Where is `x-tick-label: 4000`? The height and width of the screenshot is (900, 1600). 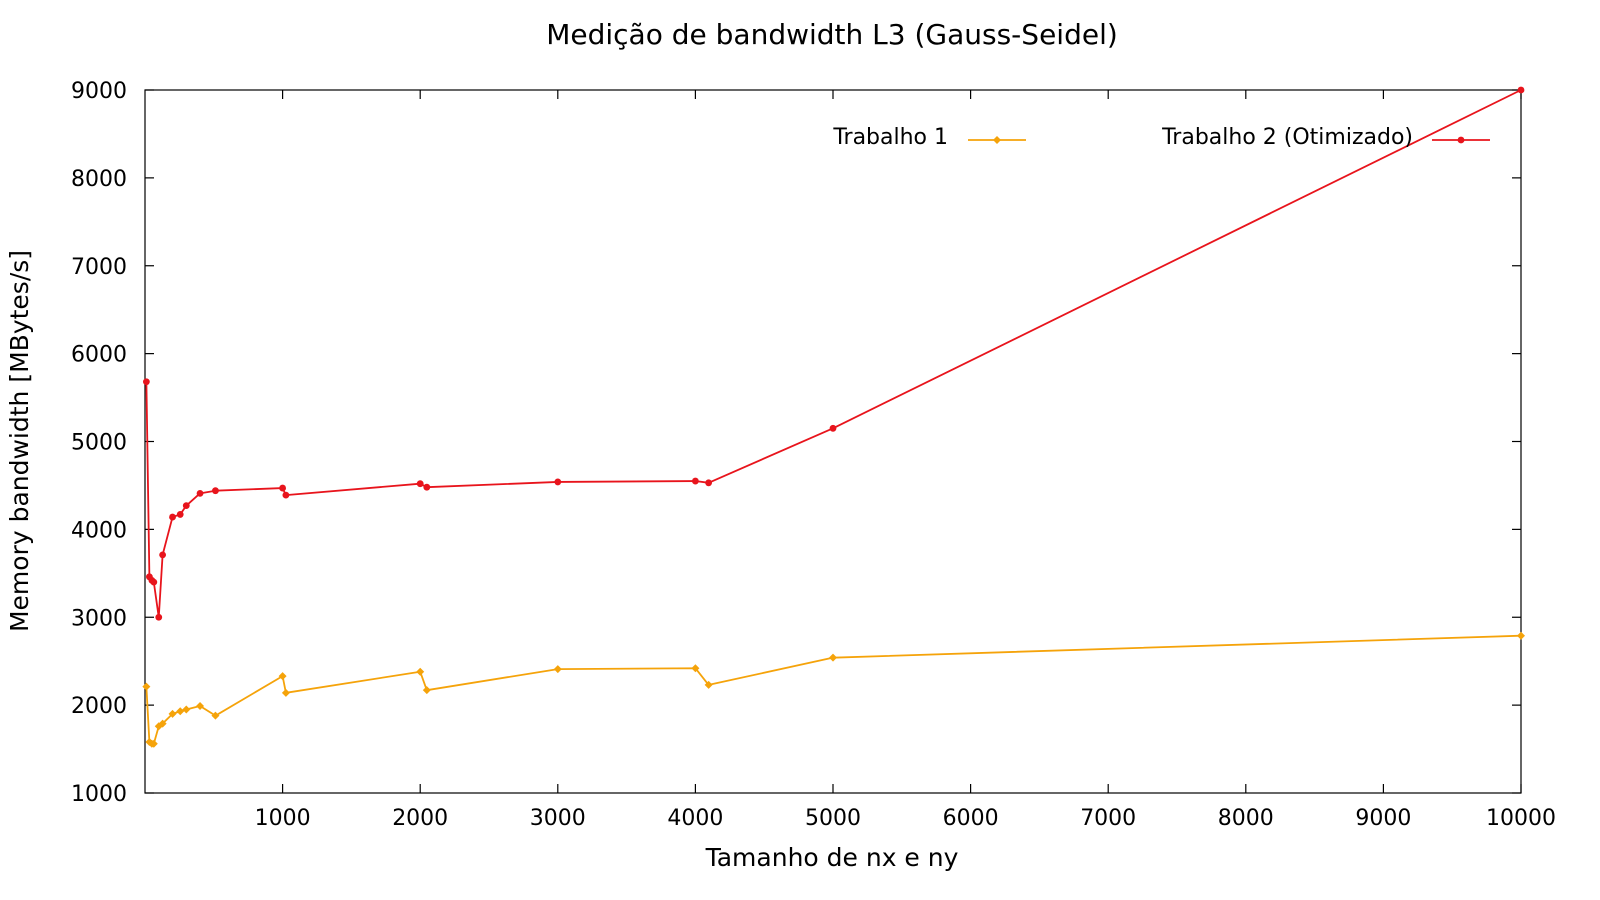 x-tick-label: 4000 is located at coordinates (695, 818).